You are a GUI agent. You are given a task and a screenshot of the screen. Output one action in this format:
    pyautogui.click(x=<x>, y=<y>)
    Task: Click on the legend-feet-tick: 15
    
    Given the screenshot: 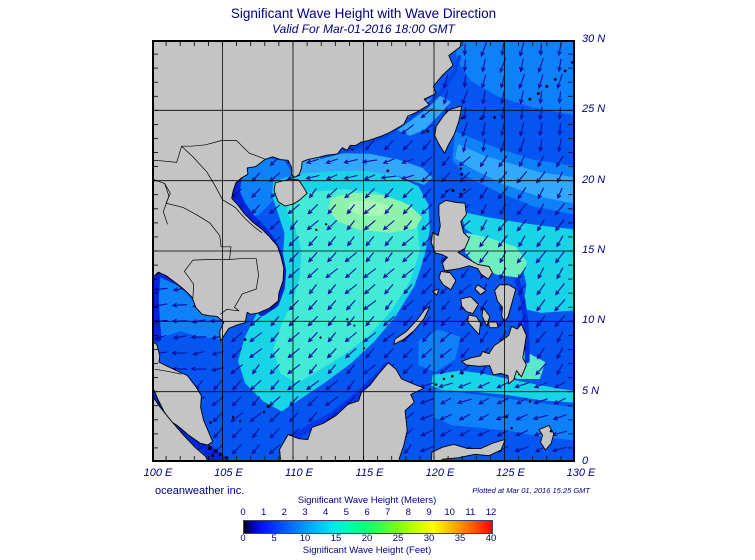 What is the action you would take?
    pyautogui.click(x=336, y=538)
    